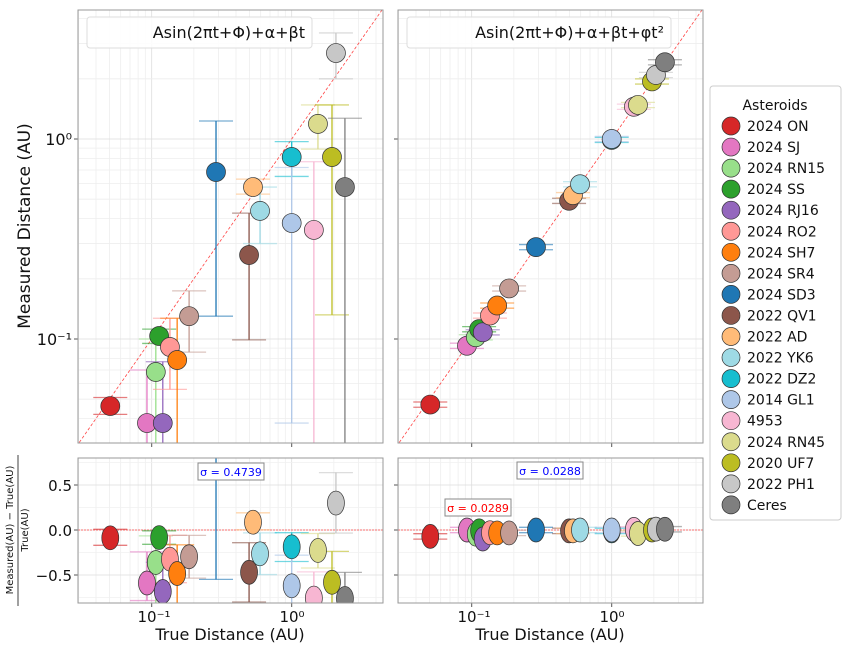 The image size is (843, 646). I want to click on sigma-annotation-left: σ = 0.4739, so click(231, 472).